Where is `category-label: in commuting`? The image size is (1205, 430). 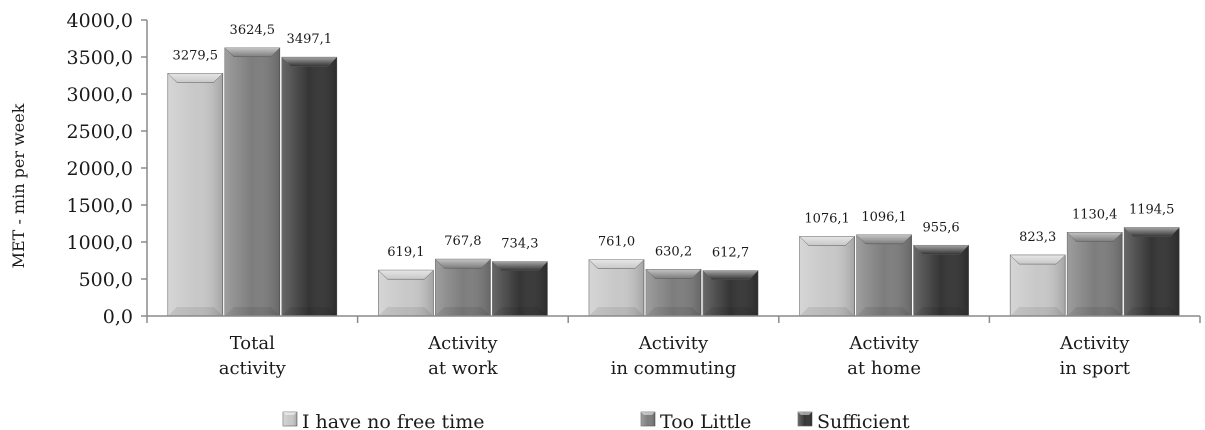 category-label: in commuting is located at coordinates (674, 368).